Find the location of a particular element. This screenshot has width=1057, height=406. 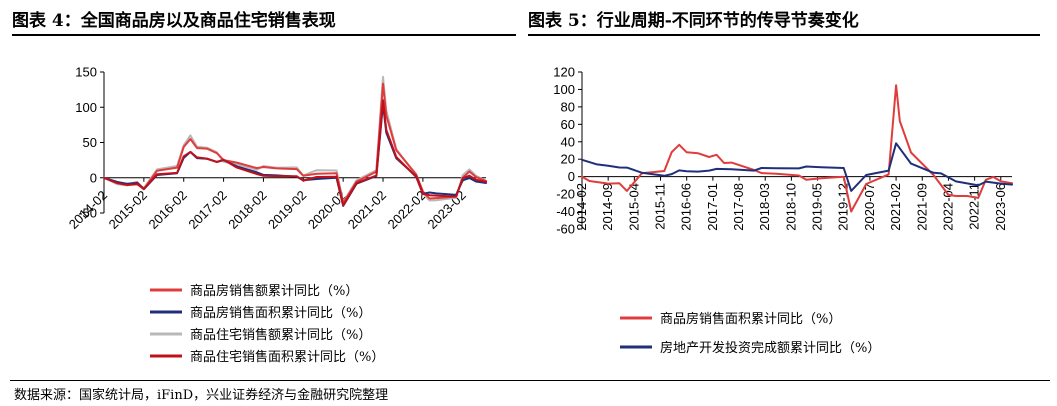

x-tick-label: 2014-09 is located at coordinates (607, 207).